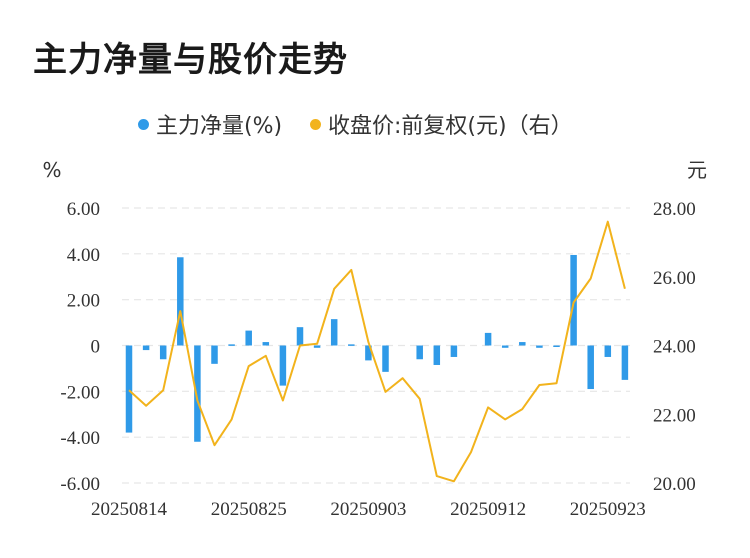 Image resolution: width=750 pixels, height=558 pixels. I want to click on legend-item-price: 收盘价:前复权(元)（右）, so click(441, 124).